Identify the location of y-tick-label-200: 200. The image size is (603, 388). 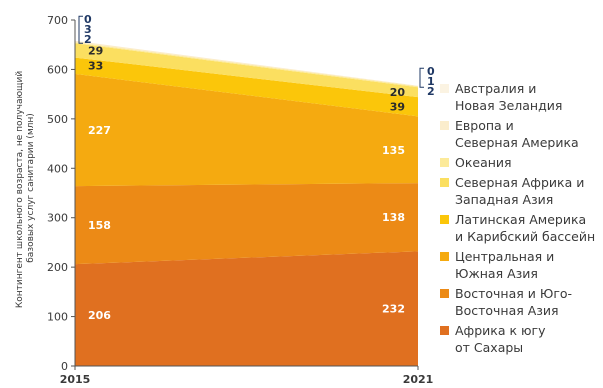
(57, 267).